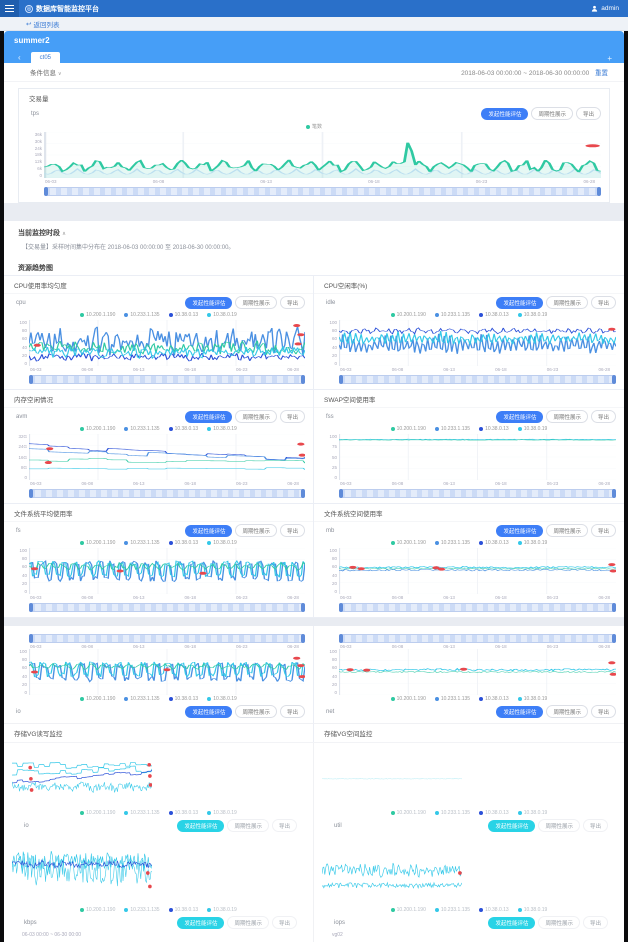  What do you see at coordinates (601, 73) in the screenshot?
I see `reset-link: 重置` at bounding box center [601, 73].